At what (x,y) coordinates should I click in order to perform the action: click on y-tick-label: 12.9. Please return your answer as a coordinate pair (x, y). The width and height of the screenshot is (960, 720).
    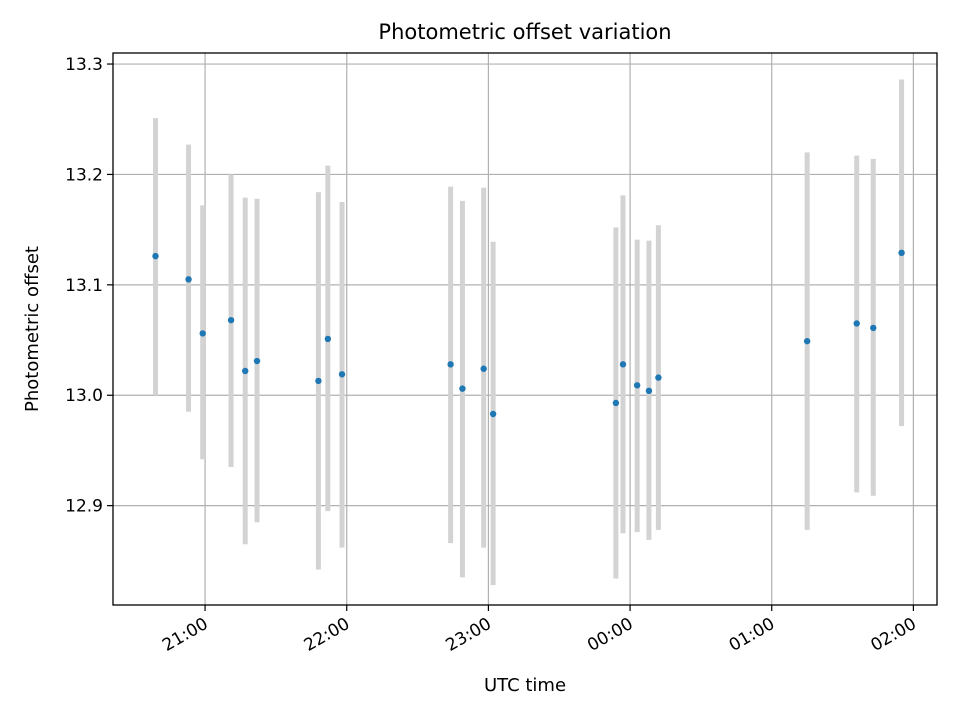
    Looking at the image, I should click on (84, 507).